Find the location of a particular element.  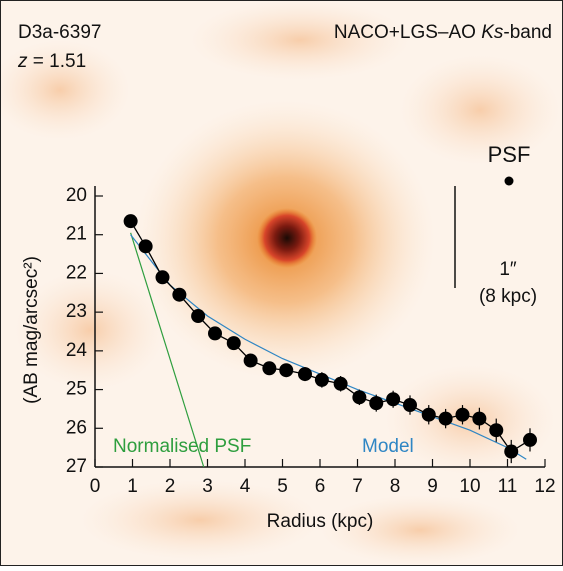

instrument: NACO+LGS–AO Ks-band is located at coordinates (443, 32).